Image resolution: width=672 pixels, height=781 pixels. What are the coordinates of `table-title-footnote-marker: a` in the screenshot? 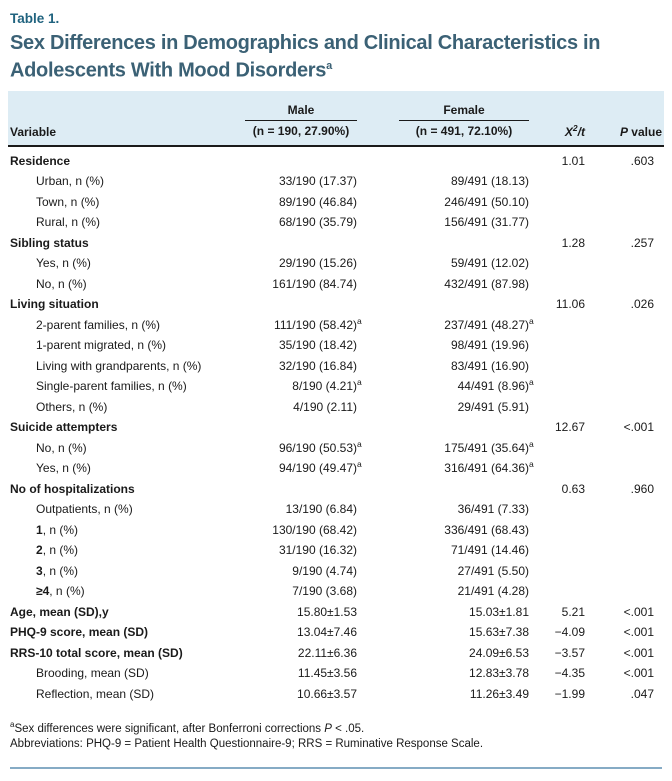 It's located at (329, 66).